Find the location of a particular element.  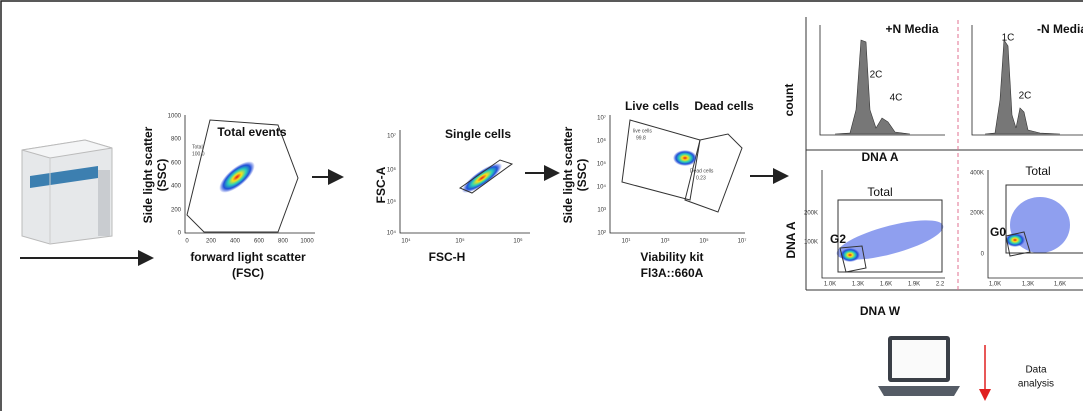

tick: 1.6K is located at coordinates (886, 285).